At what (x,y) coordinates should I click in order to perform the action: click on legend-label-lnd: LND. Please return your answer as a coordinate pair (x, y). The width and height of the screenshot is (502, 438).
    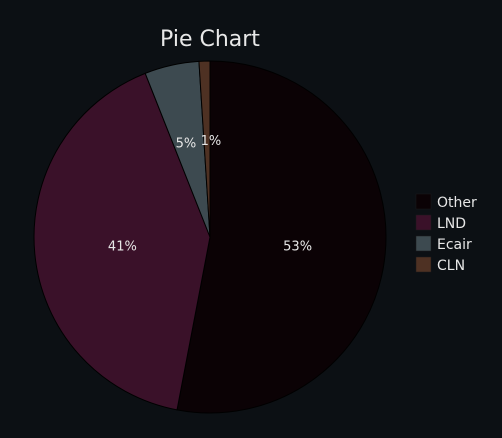
    Looking at the image, I should click on (451, 224).